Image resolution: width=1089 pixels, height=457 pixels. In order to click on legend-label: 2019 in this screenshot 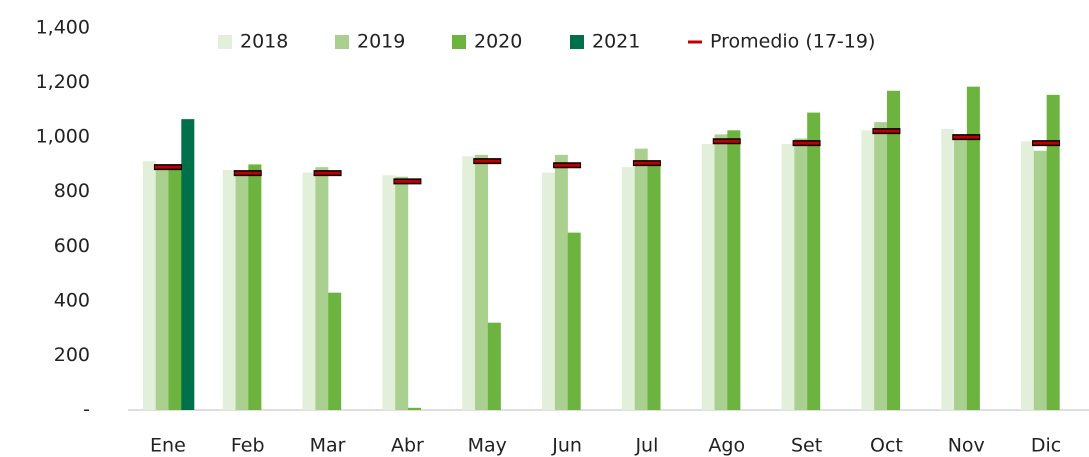, I will do `click(381, 42)`.